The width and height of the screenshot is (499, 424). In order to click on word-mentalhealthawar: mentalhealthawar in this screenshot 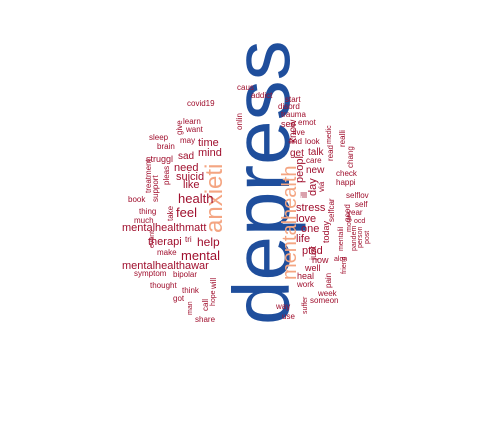, I will do `click(165, 266)`.